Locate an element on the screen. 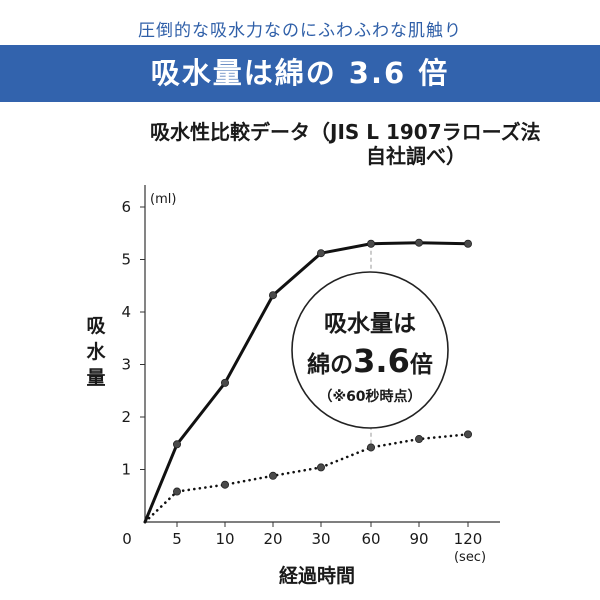 This screenshot has height=600, width=600. banner-title: 吸水量は綿の 3.6 倍 is located at coordinates (300, 73).